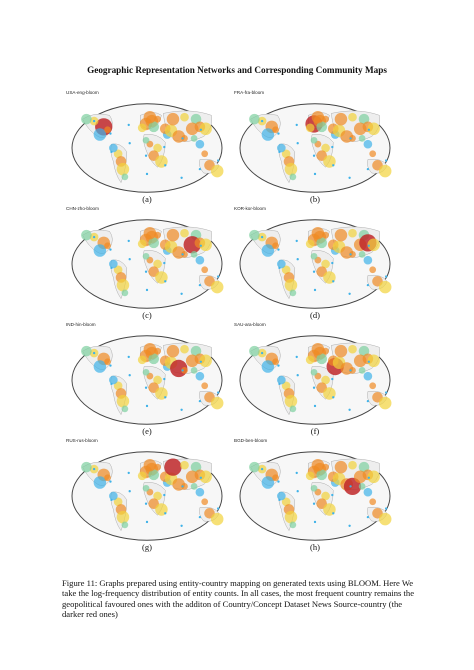 The width and height of the screenshot is (474, 670). What do you see at coordinates (315, 547) in the screenshot?
I see `subfigure-caption: (h)` at bounding box center [315, 547].